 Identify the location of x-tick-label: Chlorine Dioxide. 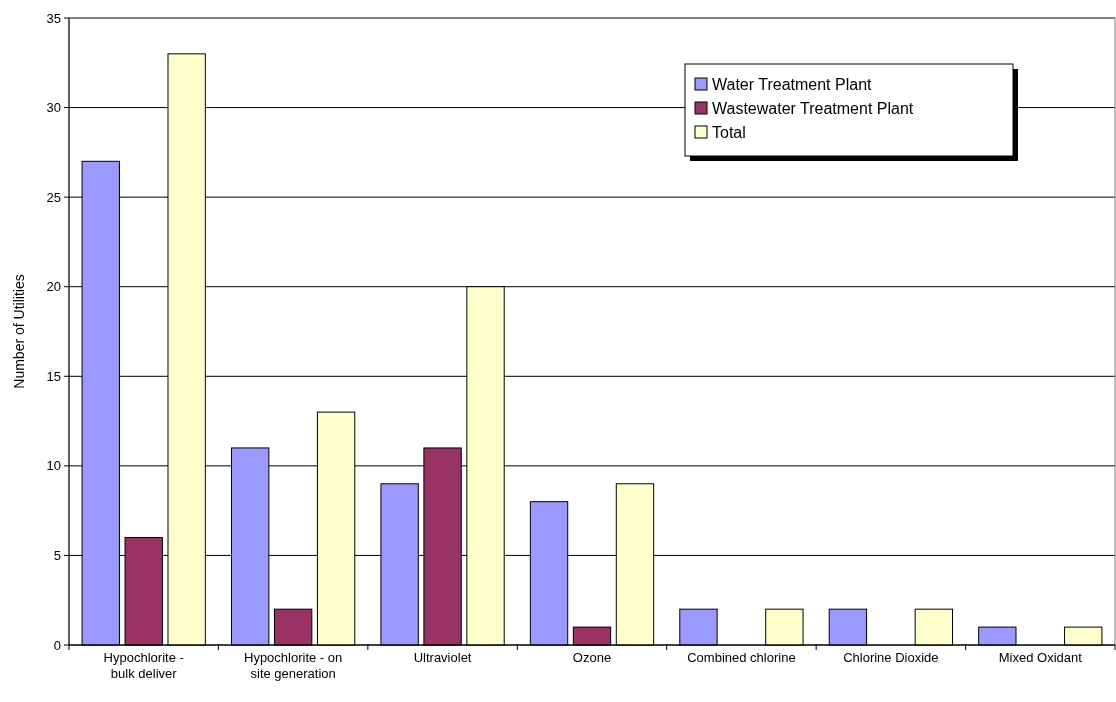
(891, 657).